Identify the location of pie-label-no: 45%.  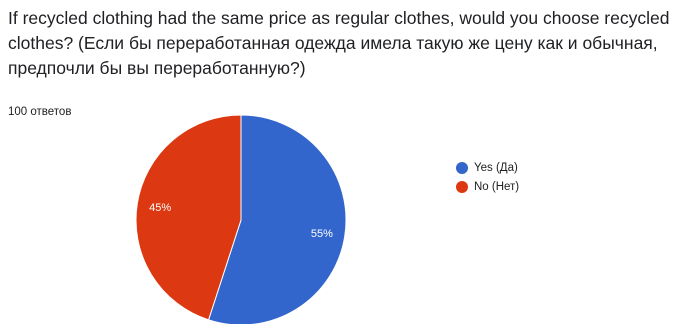
(160, 208).